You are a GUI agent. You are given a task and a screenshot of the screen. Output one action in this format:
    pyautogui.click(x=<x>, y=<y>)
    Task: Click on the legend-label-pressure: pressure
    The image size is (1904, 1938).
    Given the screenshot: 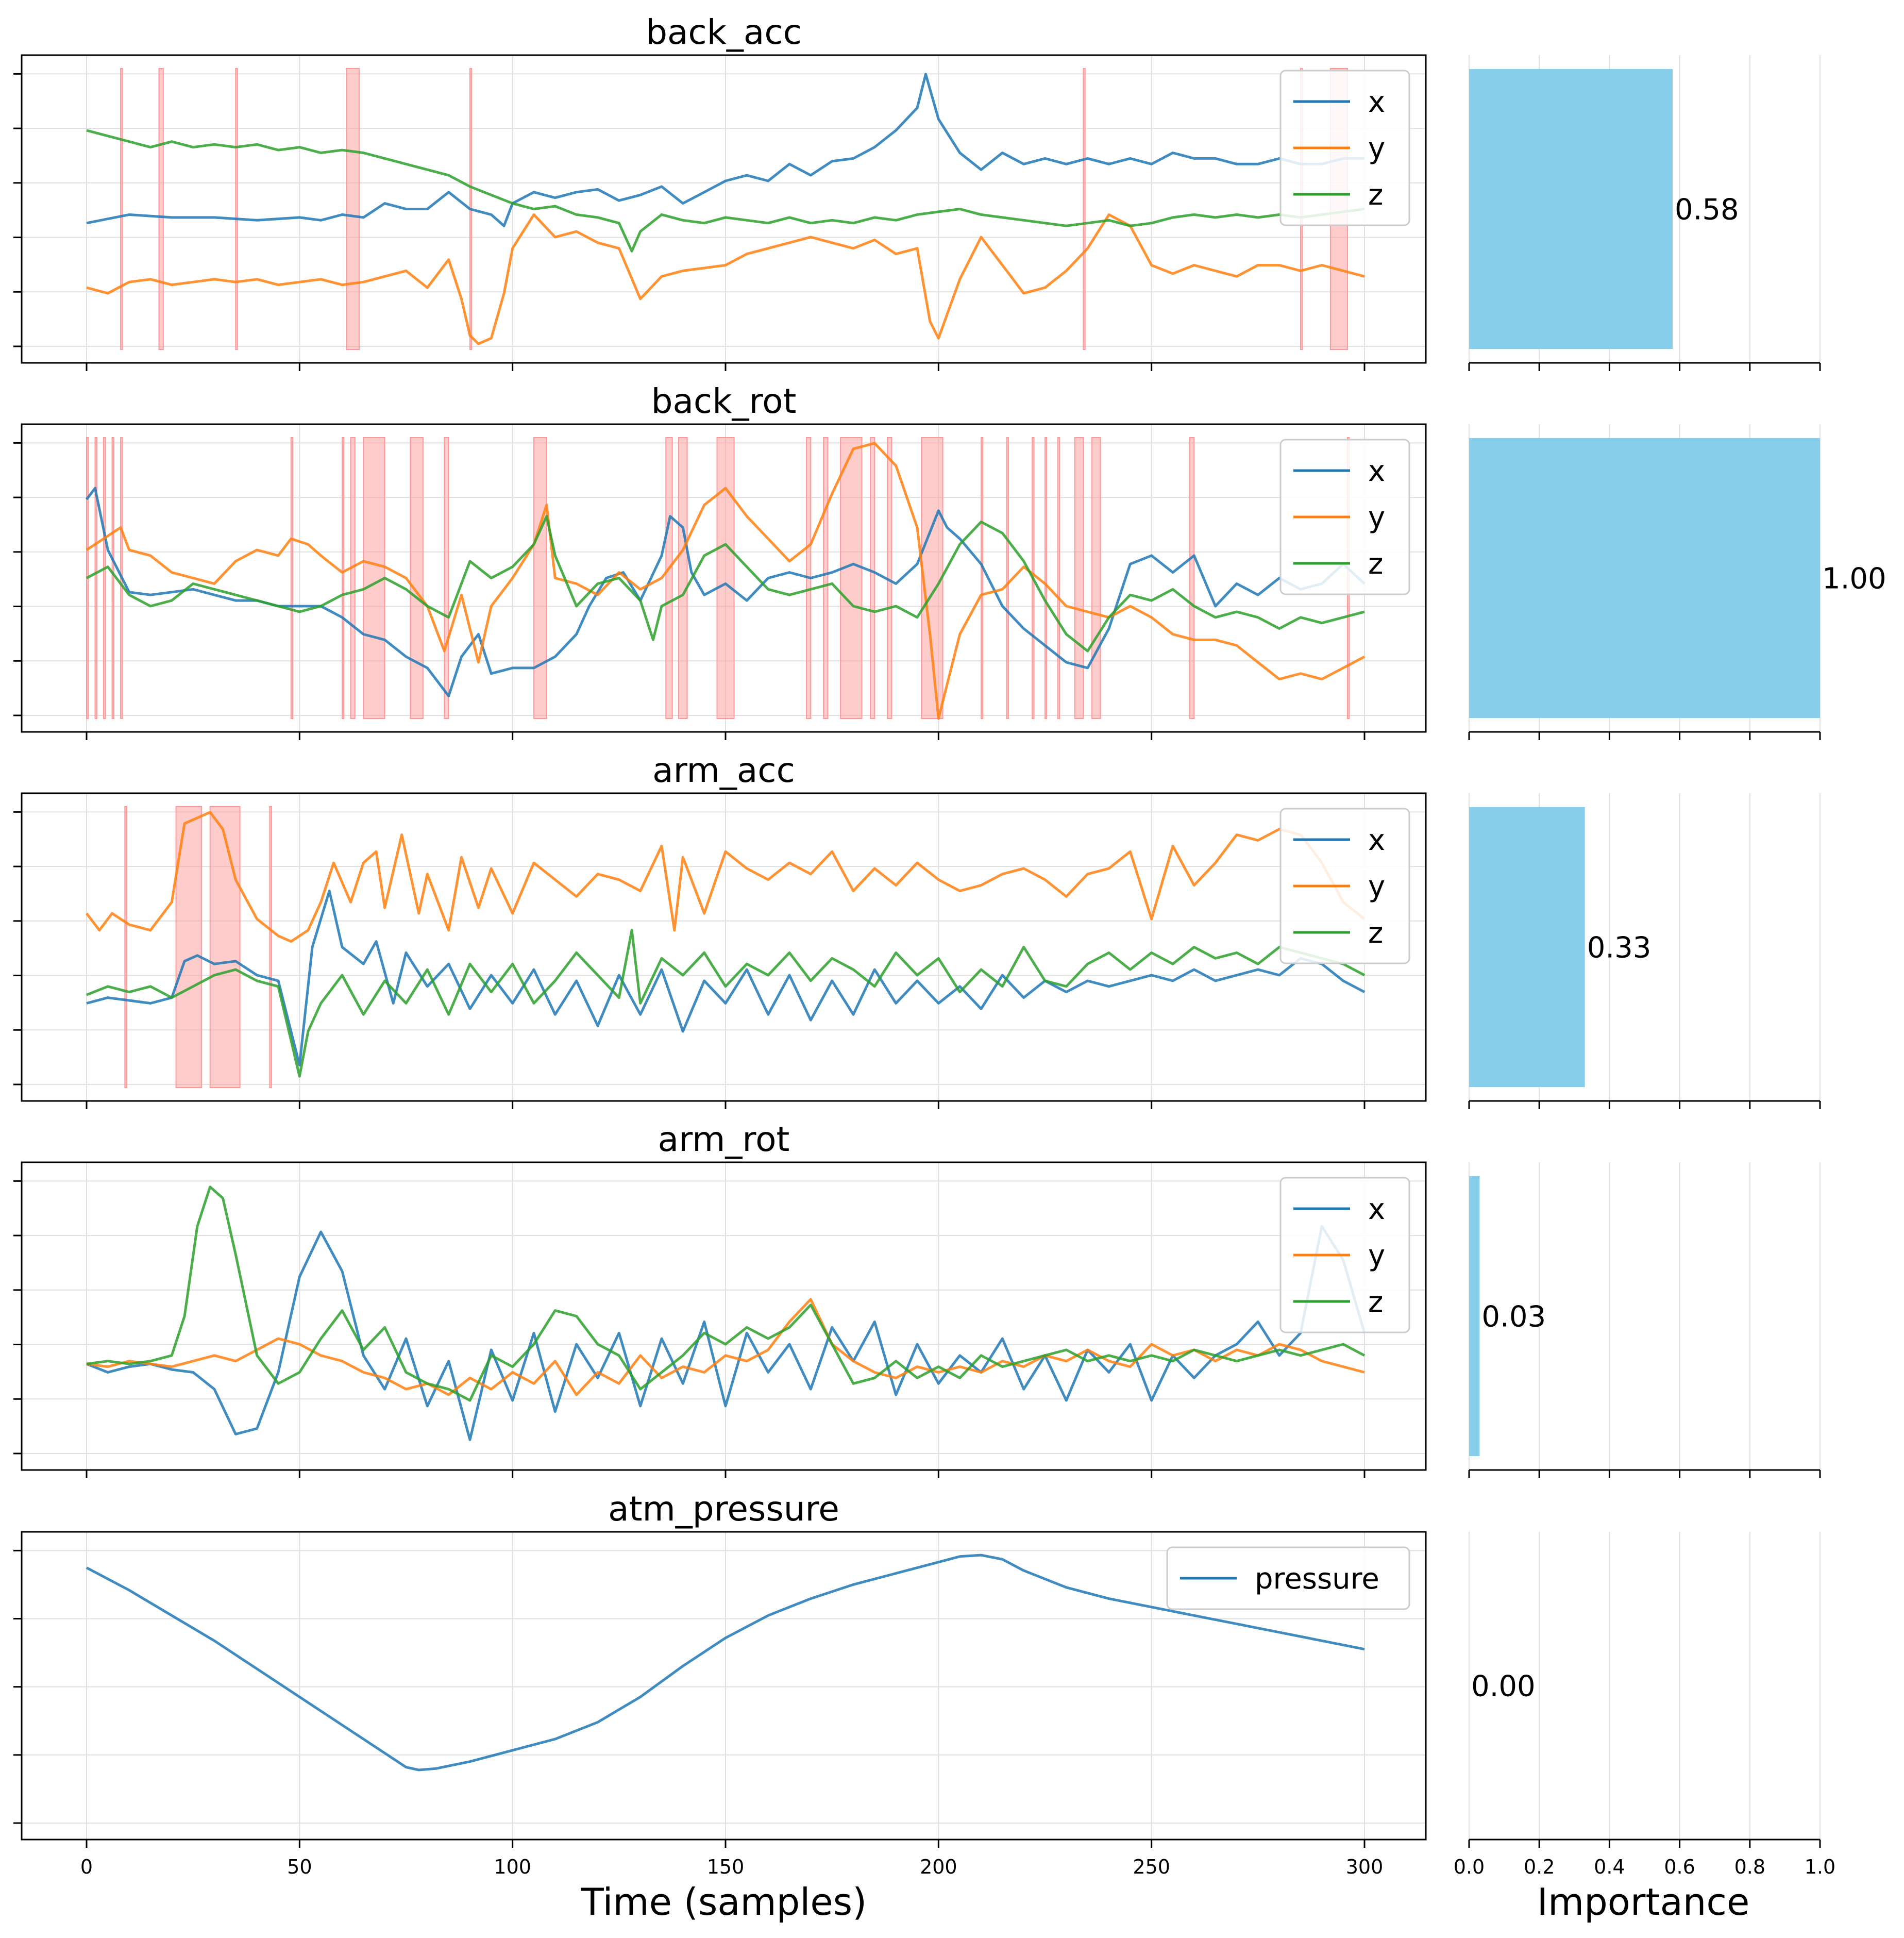 What is the action you would take?
    pyautogui.click(x=1317, y=1579)
    